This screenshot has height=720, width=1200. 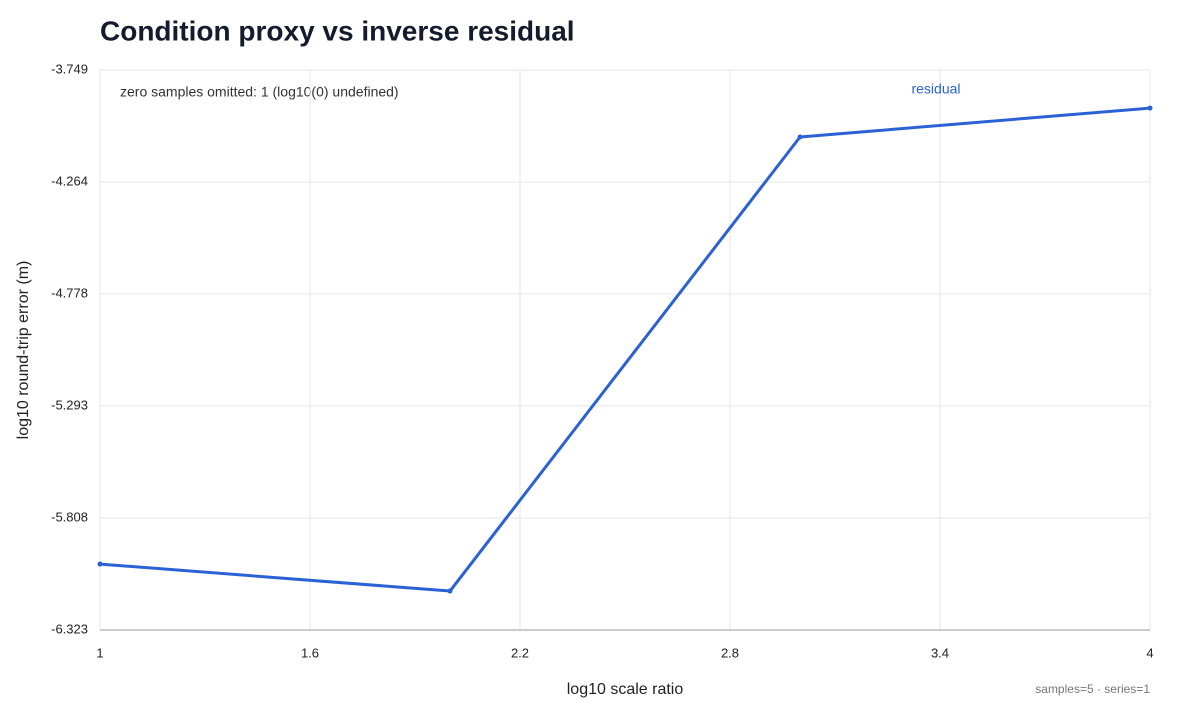 What do you see at coordinates (337, 30) in the screenshot?
I see `chart-title: Condition proxy vs inverse residual` at bounding box center [337, 30].